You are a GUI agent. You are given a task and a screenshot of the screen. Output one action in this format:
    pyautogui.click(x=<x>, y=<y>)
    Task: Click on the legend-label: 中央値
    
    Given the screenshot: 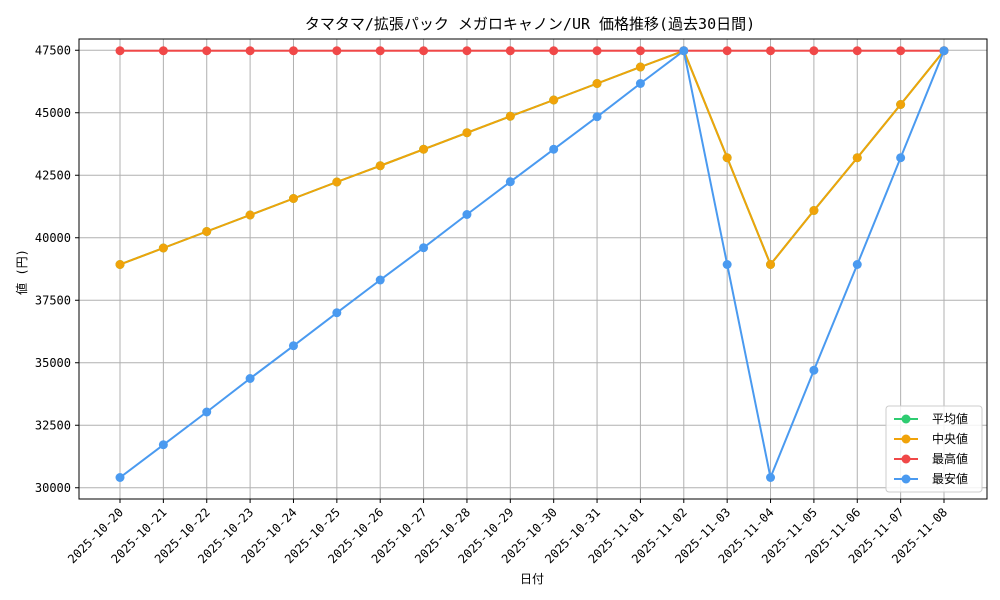 What is the action you would take?
    pyautogui.click(x=950, y=438)
    